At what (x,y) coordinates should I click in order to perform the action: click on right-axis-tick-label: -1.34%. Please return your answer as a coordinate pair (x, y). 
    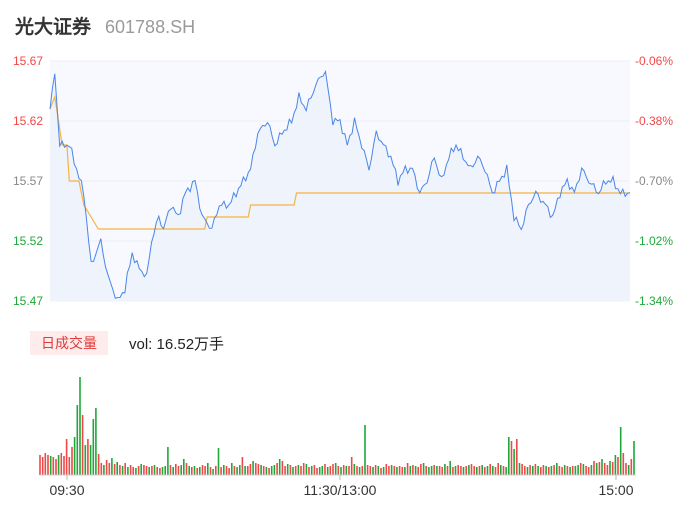
    Looking at the image, I should click on (654, 301).